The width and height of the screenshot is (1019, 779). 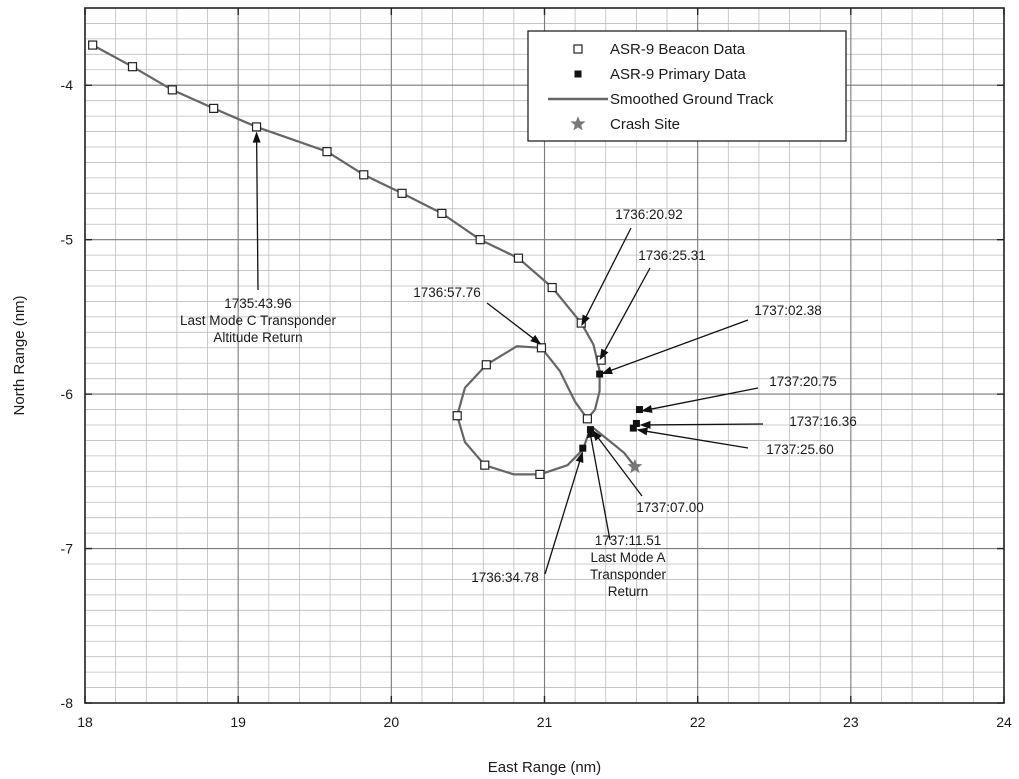 I want to click on annotation-label: 1737:02.38, so click(x=788, y=310).